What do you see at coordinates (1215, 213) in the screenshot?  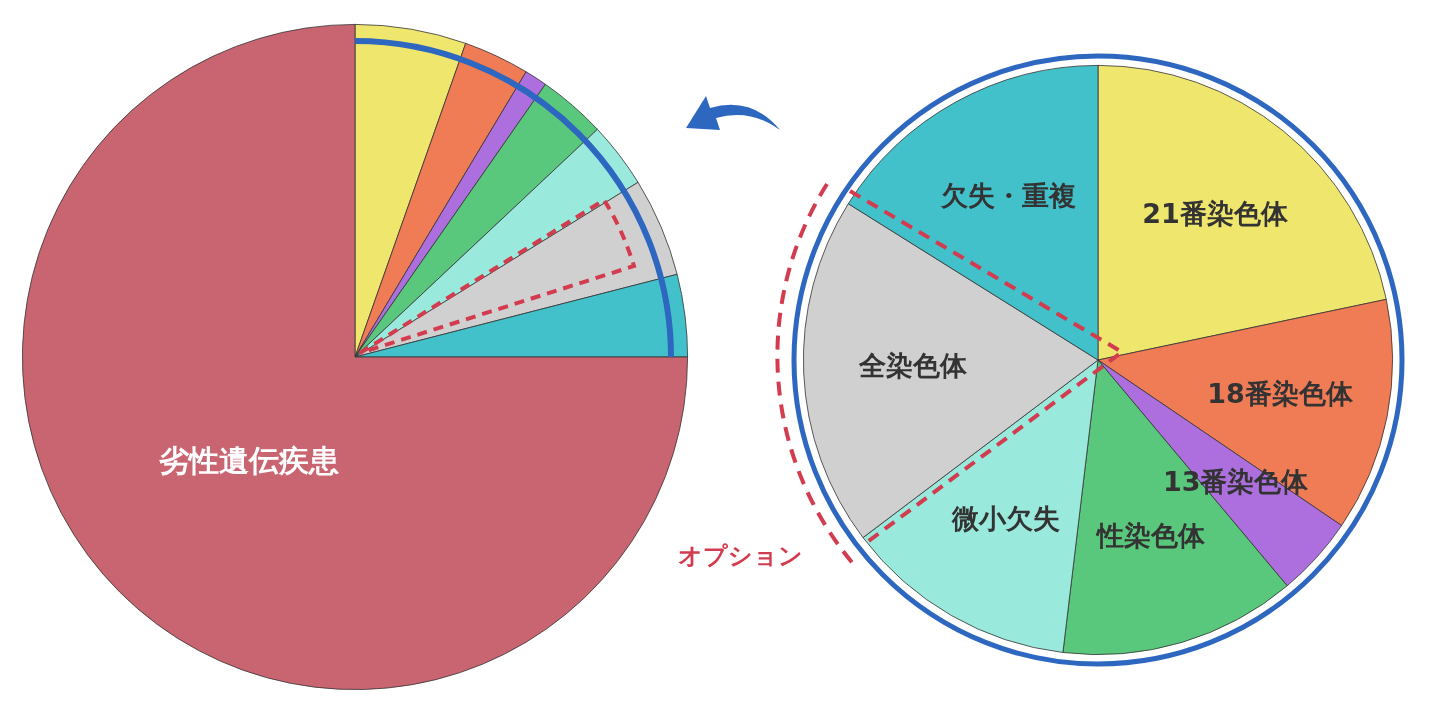 I see `slice-label: 21番染色体` at bounding box center [1215, 213].